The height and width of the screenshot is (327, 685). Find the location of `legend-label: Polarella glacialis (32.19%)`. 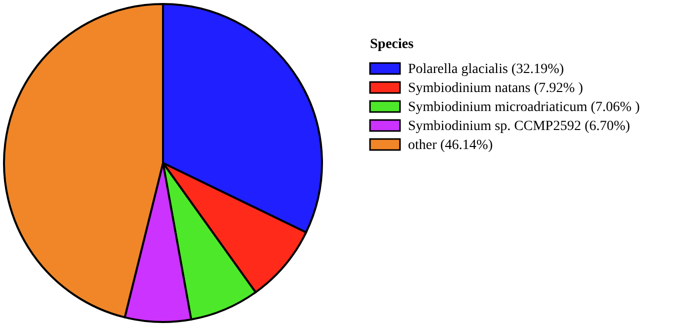

legend-label: Polarella glacialis (32.19%) is located at coordinates (486, 69).